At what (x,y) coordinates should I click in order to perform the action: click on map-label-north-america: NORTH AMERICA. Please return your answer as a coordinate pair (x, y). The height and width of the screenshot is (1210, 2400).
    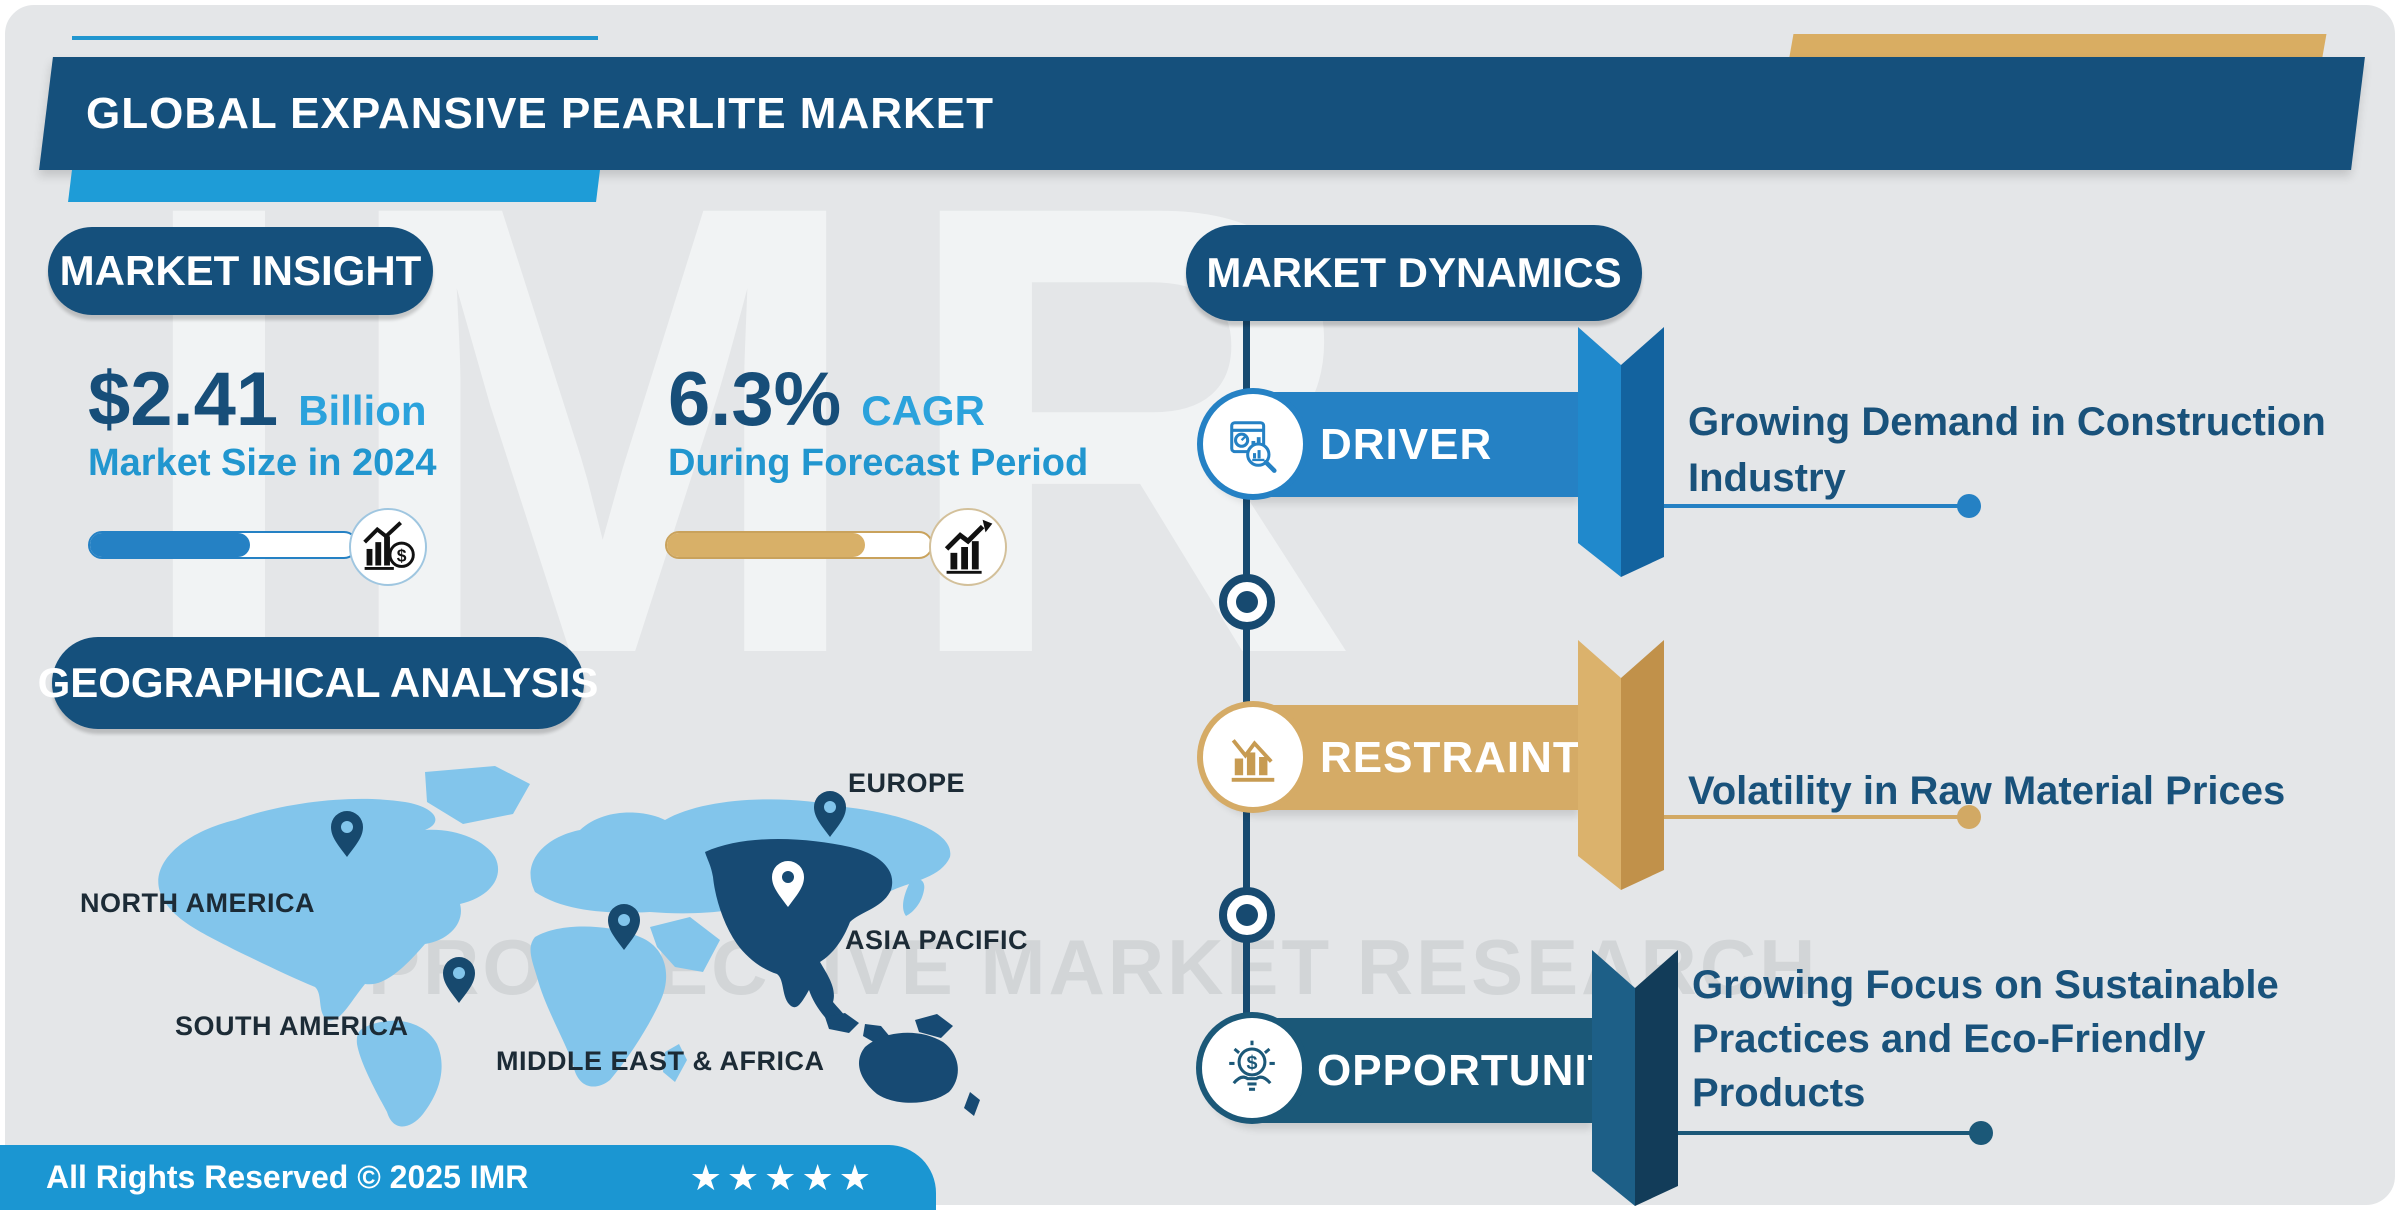
    Looking at the image, I should click on (197, 903).